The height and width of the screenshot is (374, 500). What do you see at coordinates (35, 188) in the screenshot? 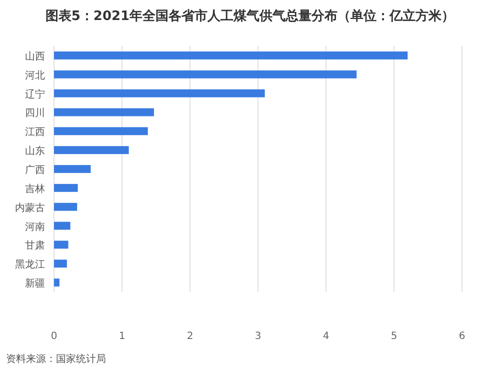
I see `y-tick-label: 吉林` at bounding box center [35, 188].